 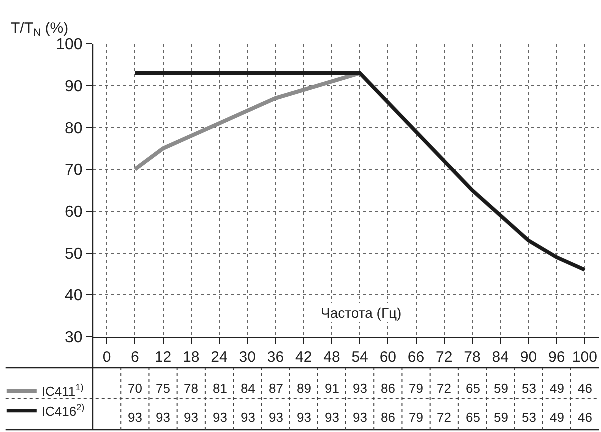 I want to click on data-label: 87, so click(x=276, y=388).